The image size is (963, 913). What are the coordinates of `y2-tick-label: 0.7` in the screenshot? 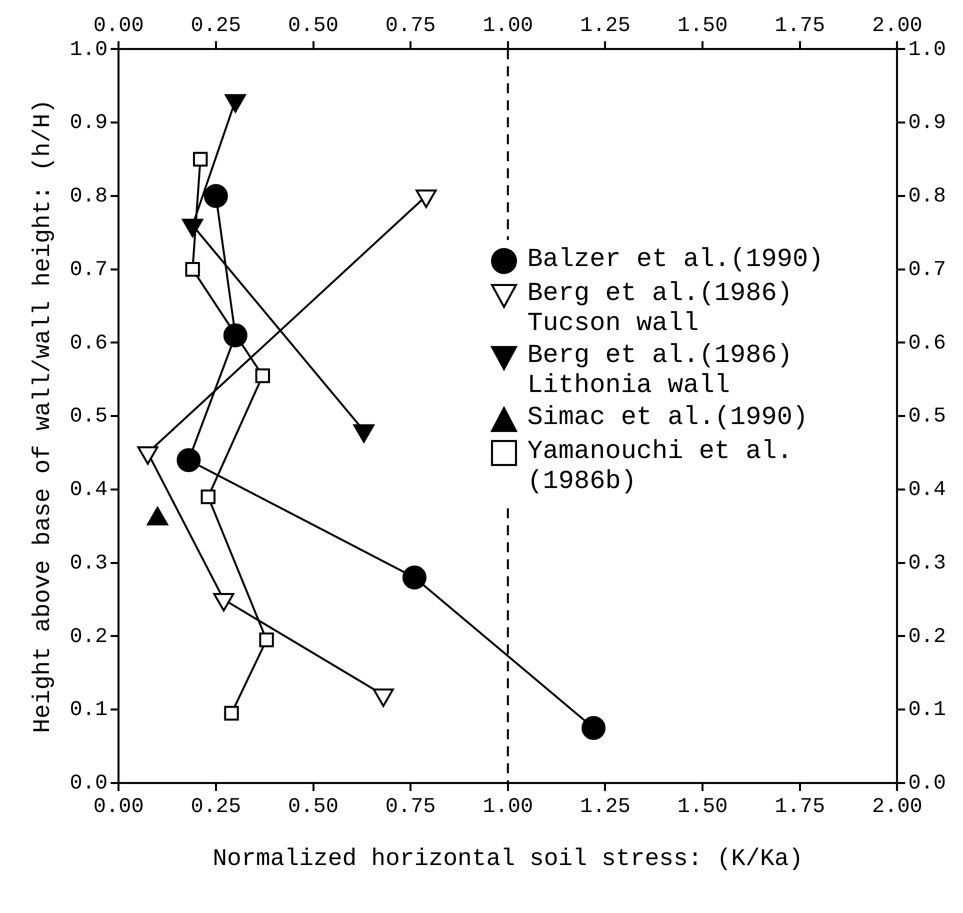 It's located at (927, 270).